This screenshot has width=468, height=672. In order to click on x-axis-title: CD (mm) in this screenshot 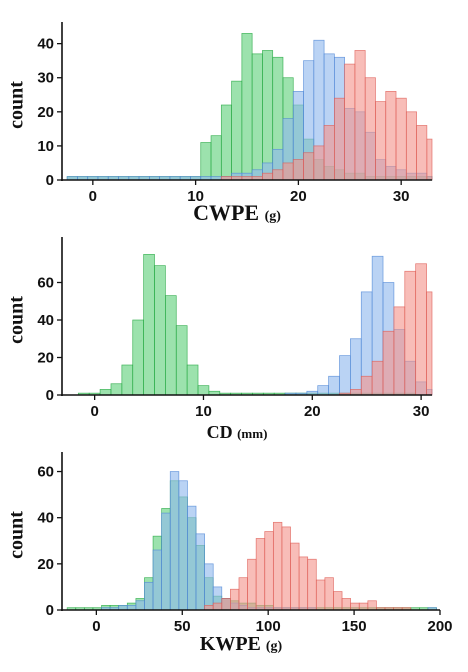, I will do `click(237, 432)`.